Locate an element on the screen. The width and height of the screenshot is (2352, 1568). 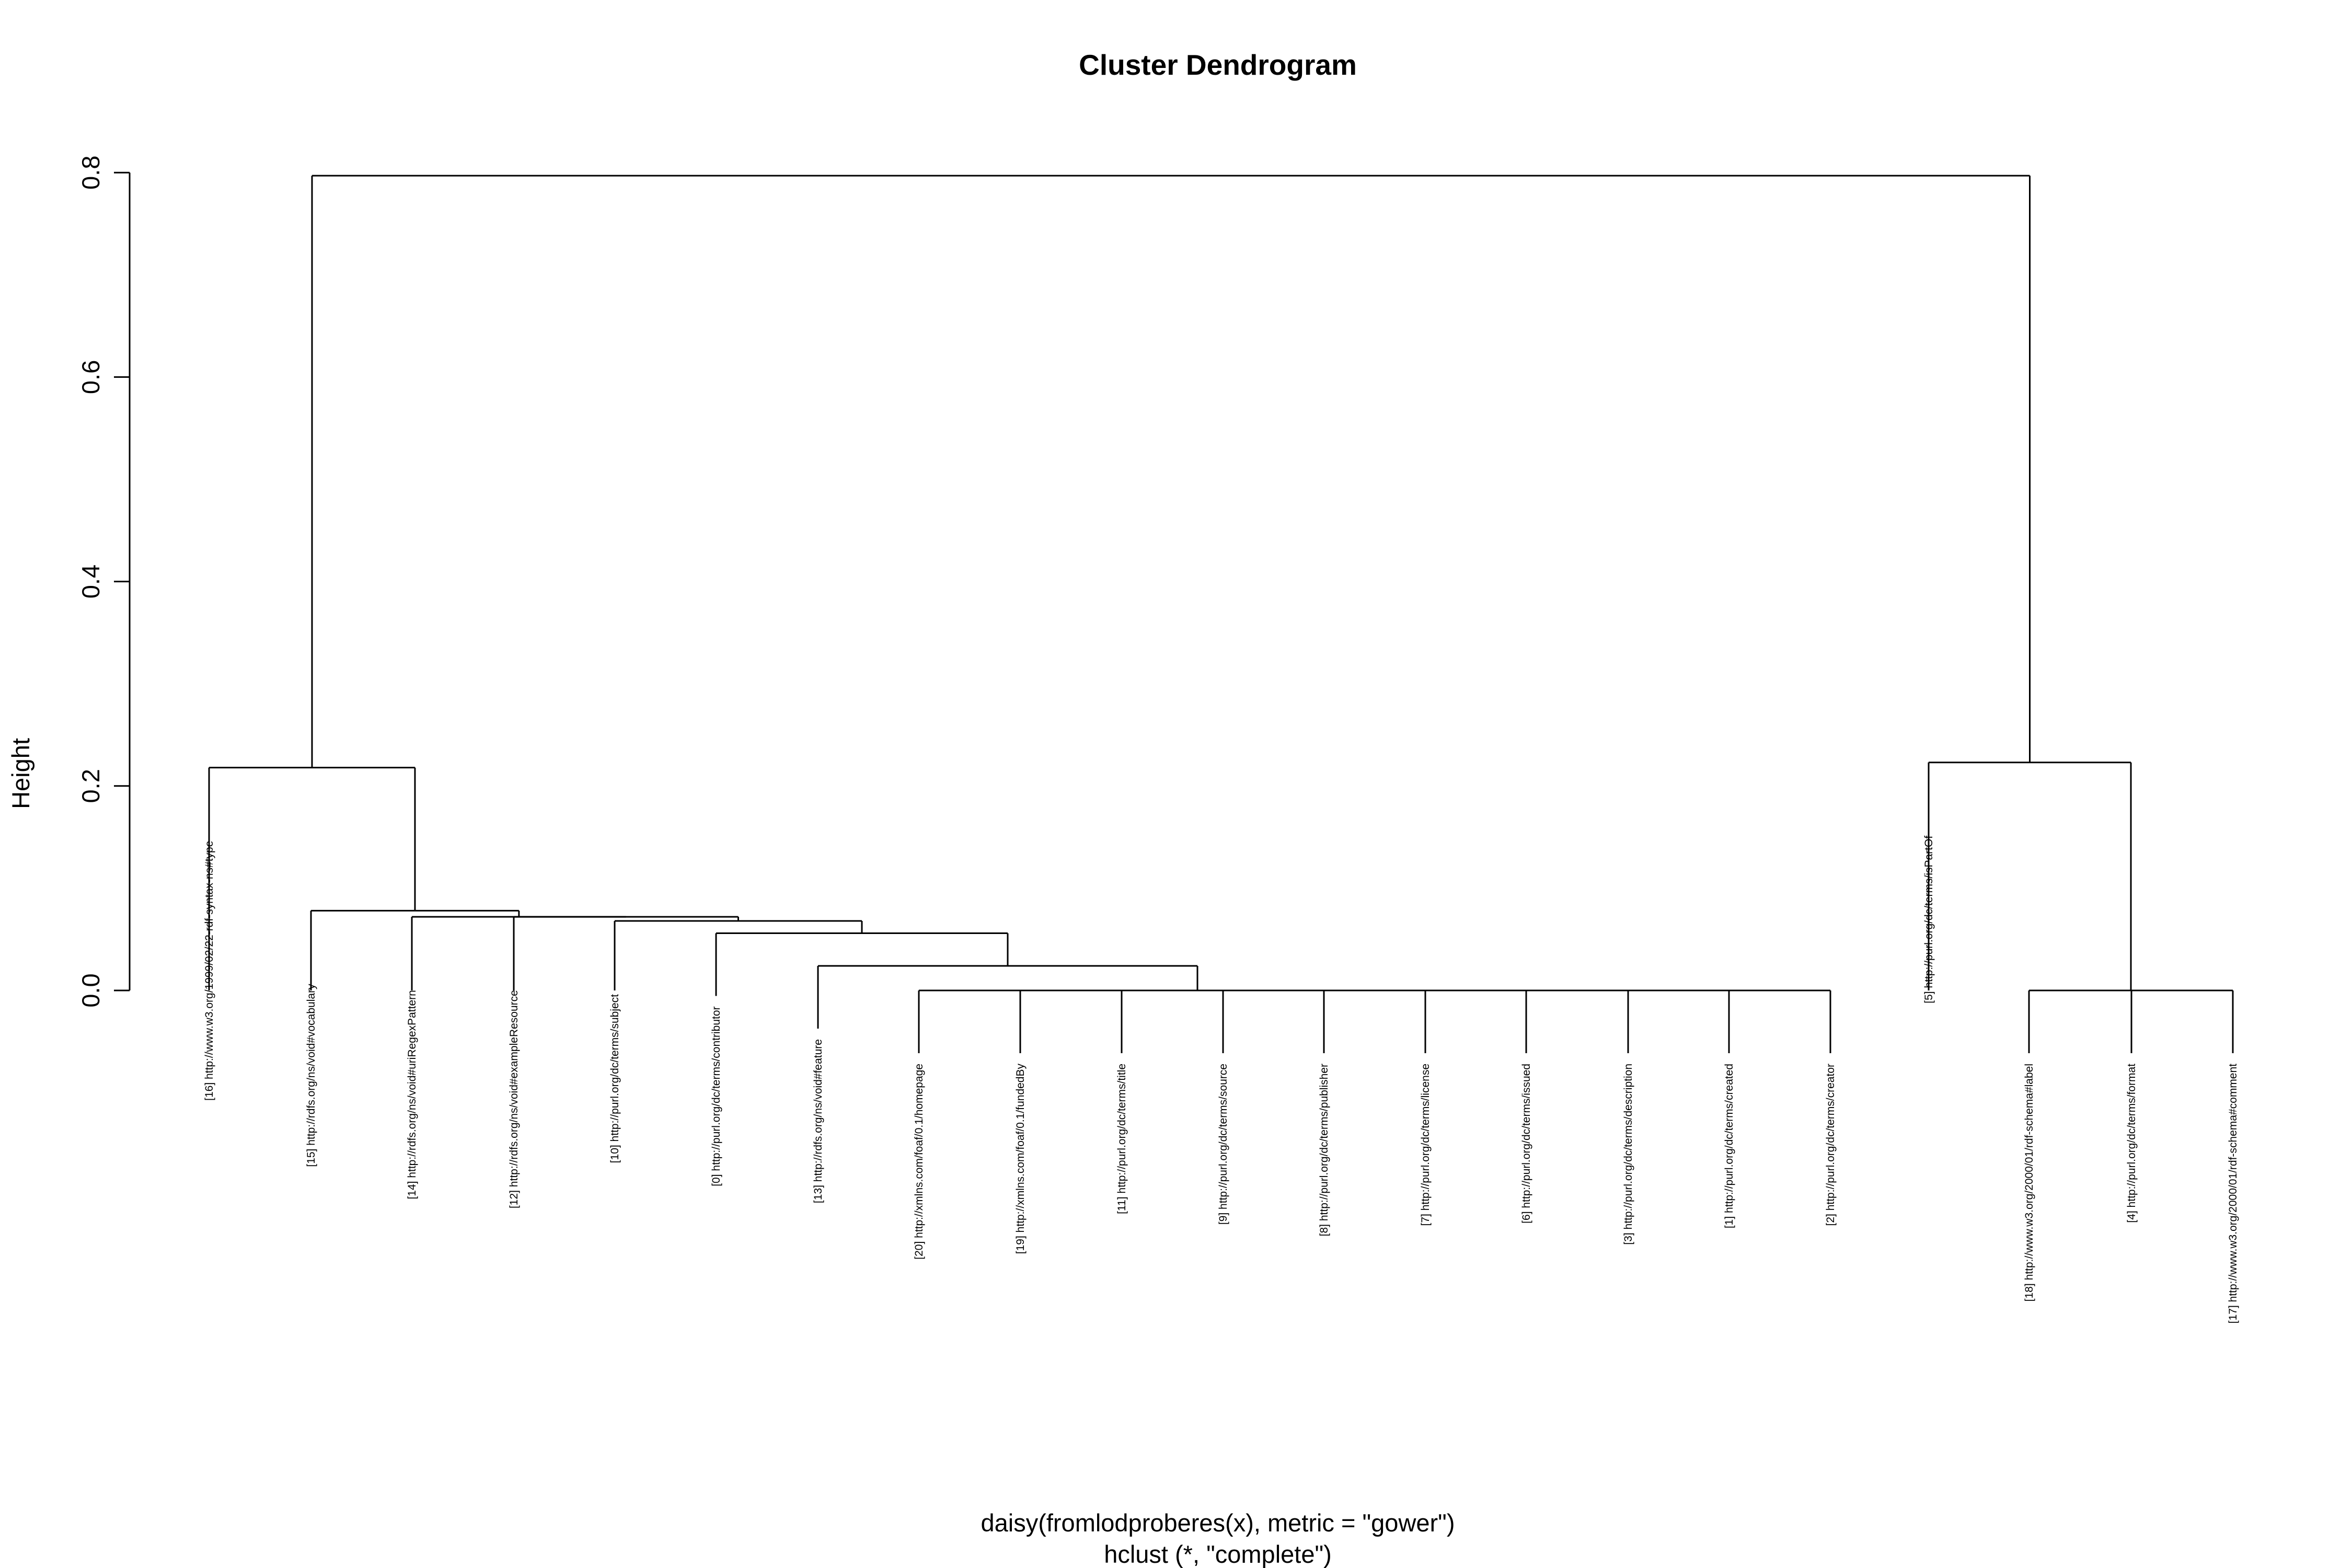
leaf-label: [6] http://purl.org/dc/terms/issued is located at coordinates (1526, 1144).